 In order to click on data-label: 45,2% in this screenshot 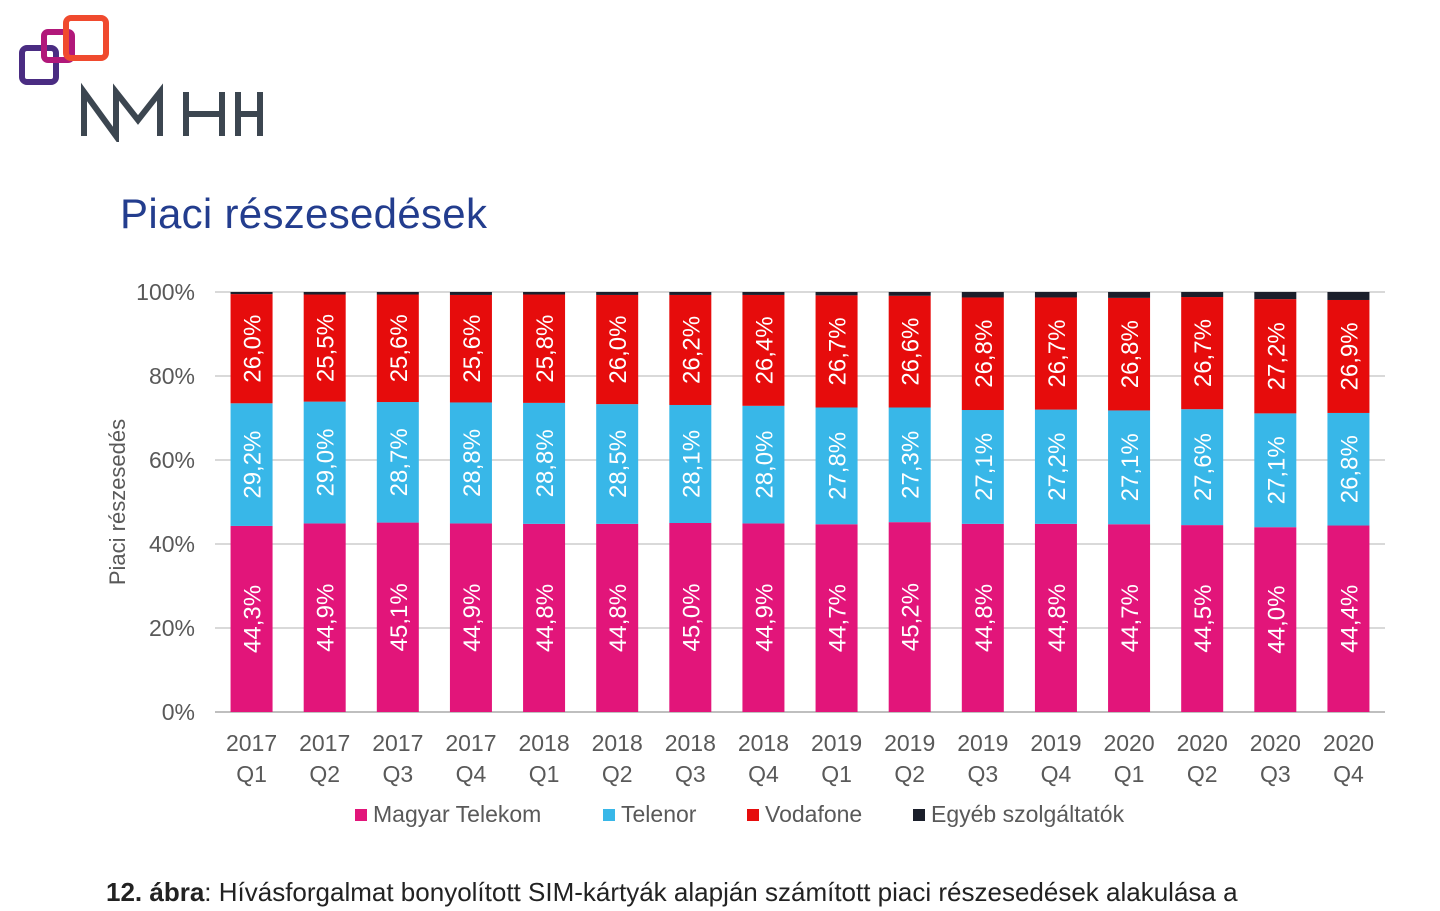, I will do `click(911, 617)`.